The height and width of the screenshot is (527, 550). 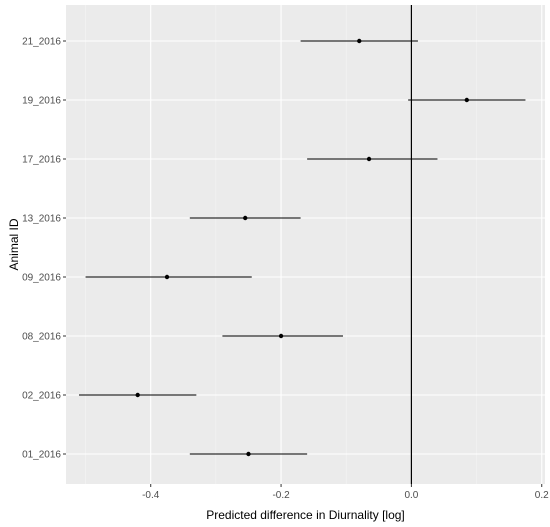 What do you see at coordinates (369, 159) in the screenshot?
I see `estimate-point-17_2016` at bounding box center [369, 159].